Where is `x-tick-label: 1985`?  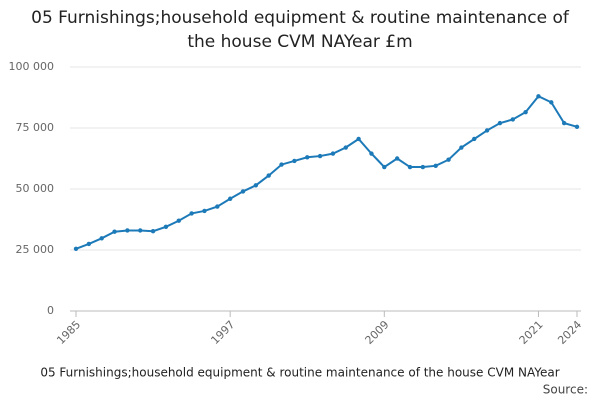 x-tick-label: 1985 is located at coordinates (68, 332).